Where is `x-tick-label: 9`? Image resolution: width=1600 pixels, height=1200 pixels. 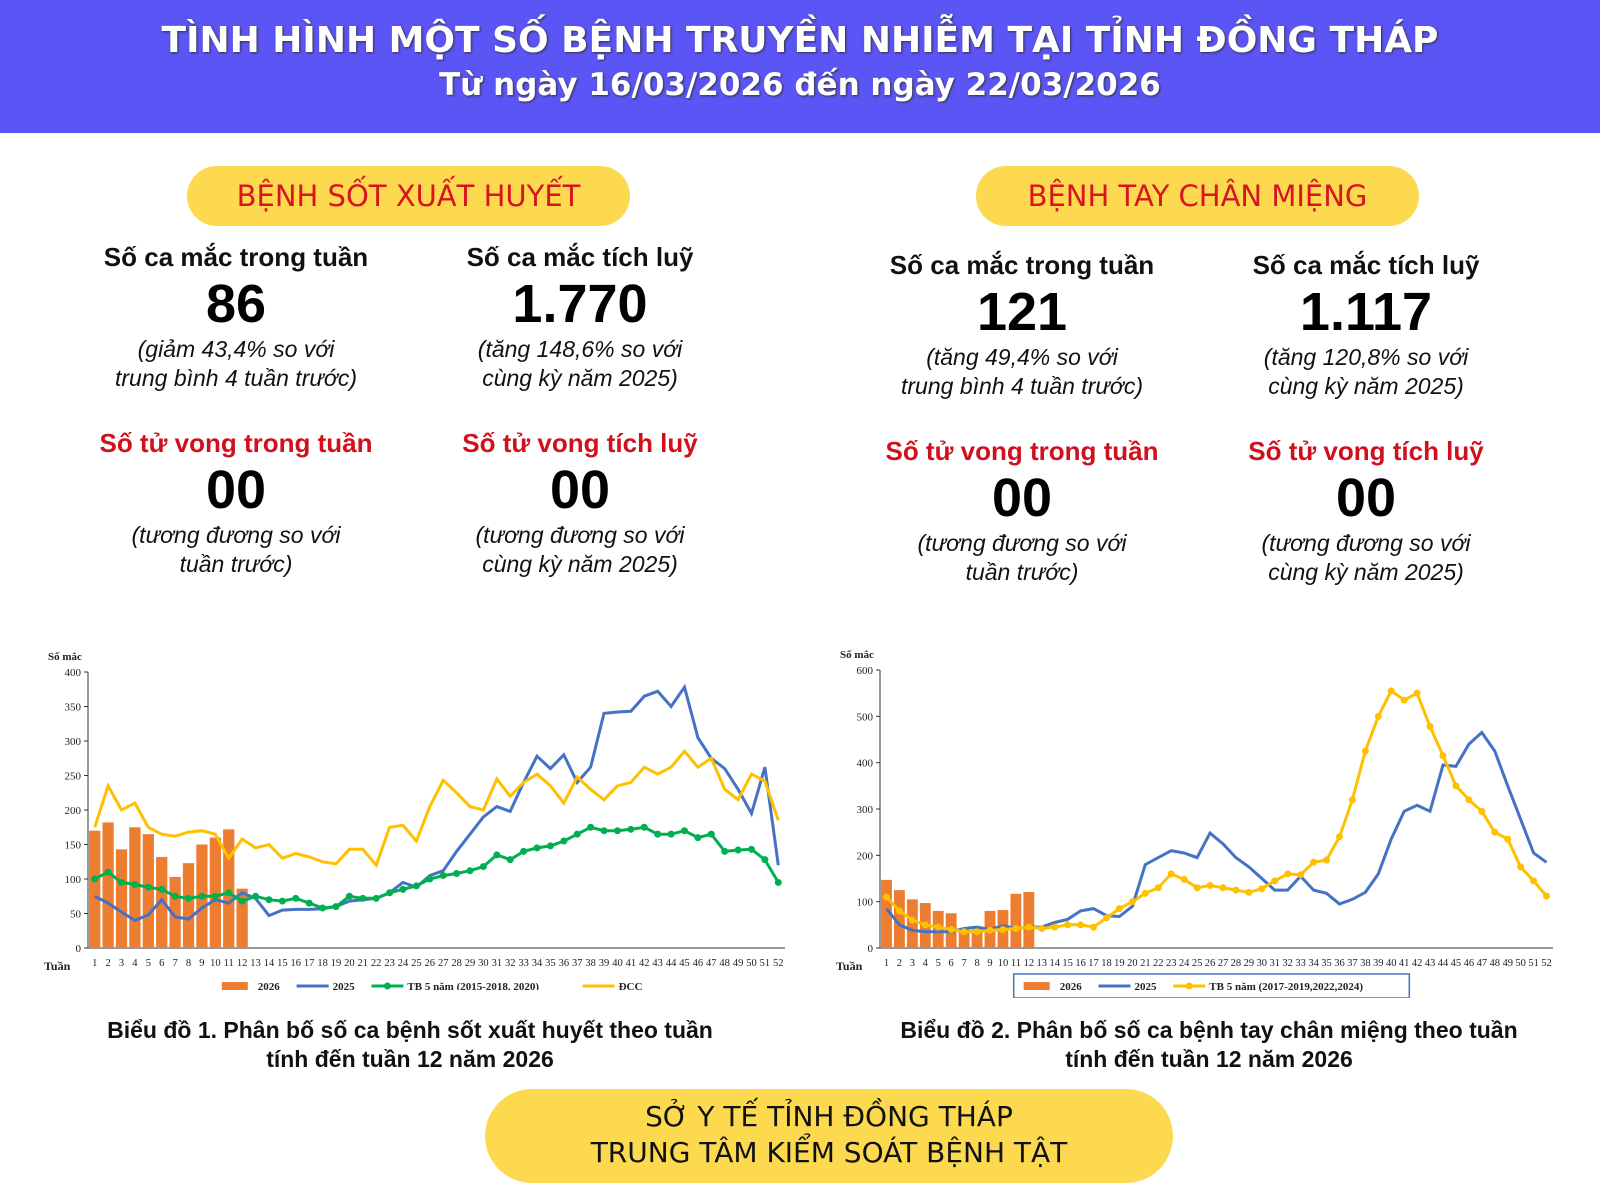 x-tick-label: 9 is located at coordinates (989, 963).